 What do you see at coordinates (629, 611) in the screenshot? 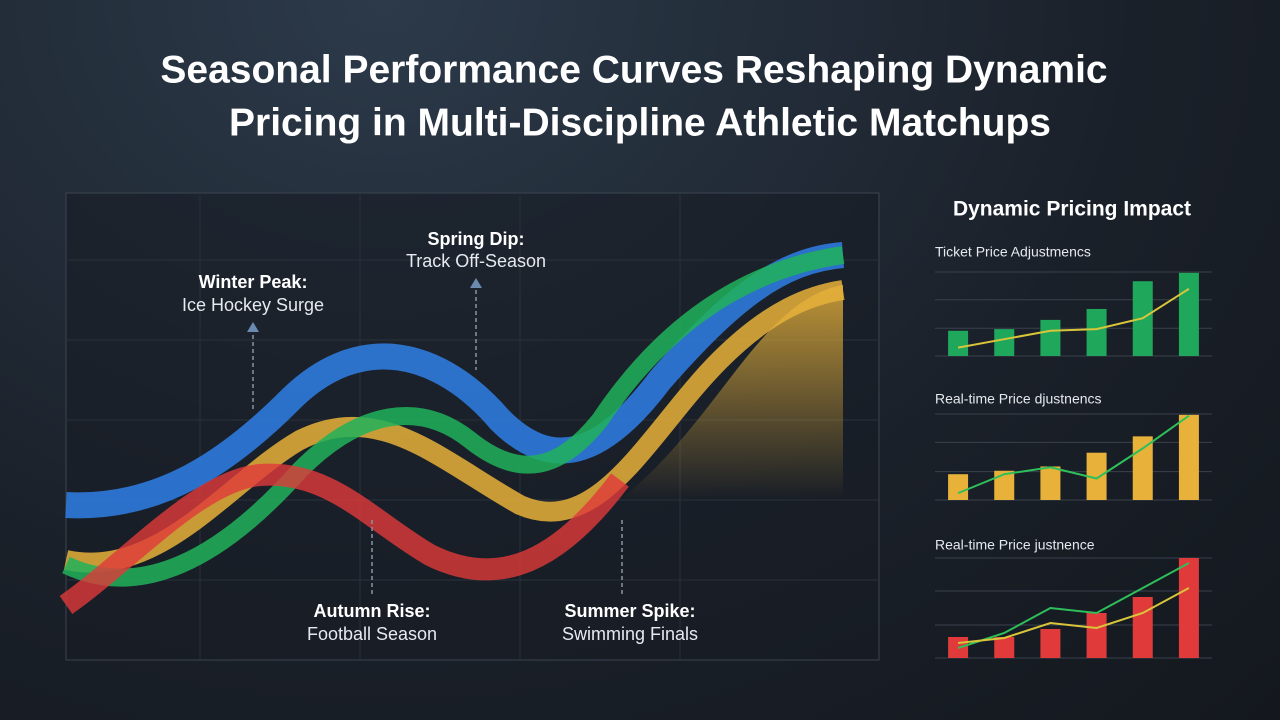
I see `annotation-heading: Summer Spike:` at bounding box center [629, 611].